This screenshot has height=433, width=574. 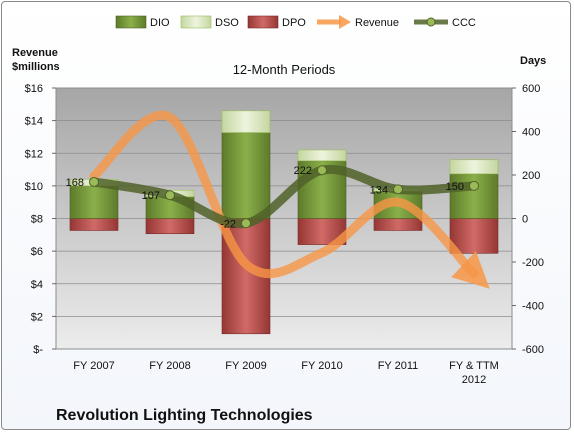 I want to click on legend-item-dpo: DPO, so click(x=276, y=22).